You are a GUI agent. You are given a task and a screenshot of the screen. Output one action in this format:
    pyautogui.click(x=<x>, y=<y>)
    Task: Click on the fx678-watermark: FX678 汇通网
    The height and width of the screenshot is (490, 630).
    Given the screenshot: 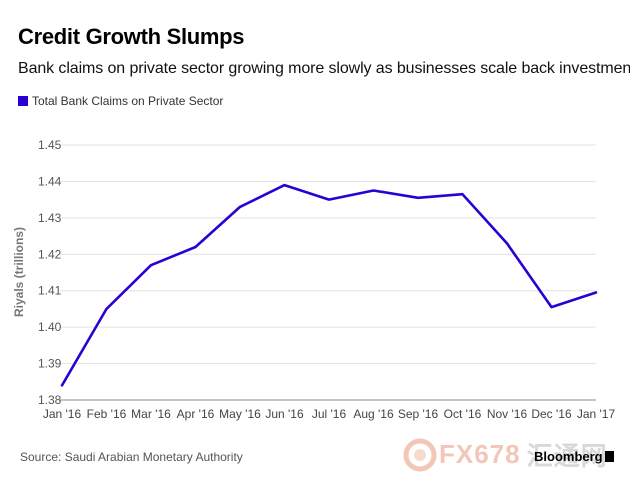 What is the action you would take?
    pyautogui.click(x=505, y=454)
    